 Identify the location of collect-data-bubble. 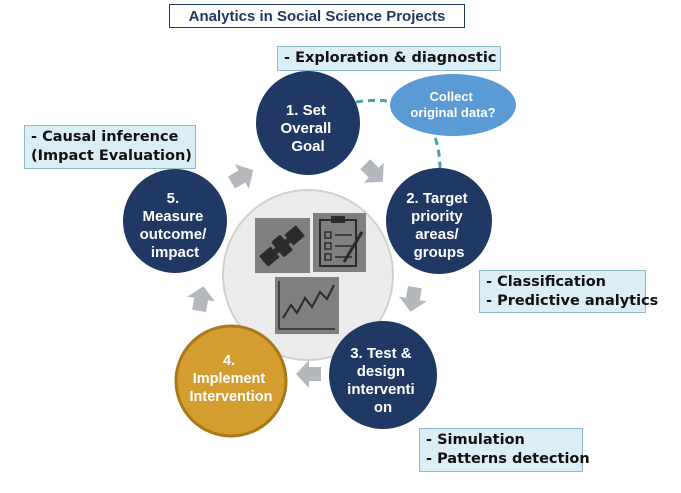
(453, 105).